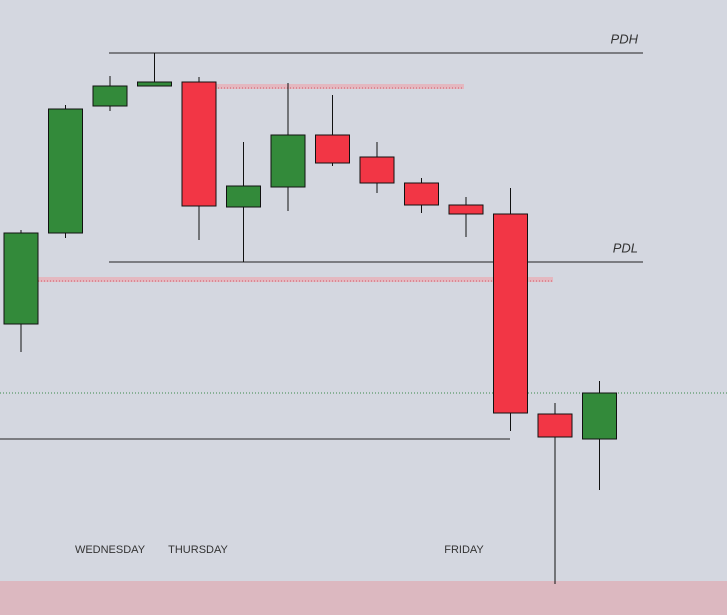 The height and width of the screenshot is (615, 727). I want to click on zone-band, so click(363, 598).